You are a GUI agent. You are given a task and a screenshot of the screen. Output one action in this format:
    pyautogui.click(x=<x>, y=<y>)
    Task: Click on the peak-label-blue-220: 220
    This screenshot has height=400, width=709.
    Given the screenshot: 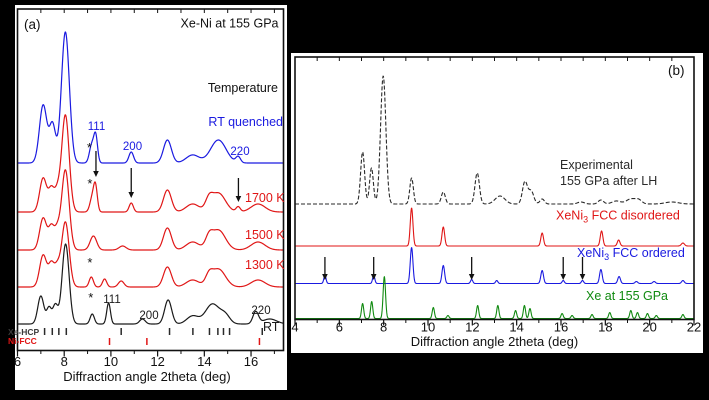 What is the action you would take?
    pyautogui.click(x=239, y=152)
    